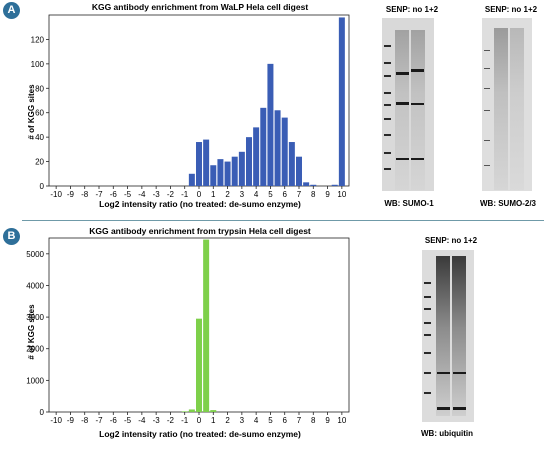 The width and height of the screenshot is (548, 454). What do you see at coordinates (39, 162) in the screenshot?
I see `chart-a-y-tick-label: 20` at bounding box center [39, 162].